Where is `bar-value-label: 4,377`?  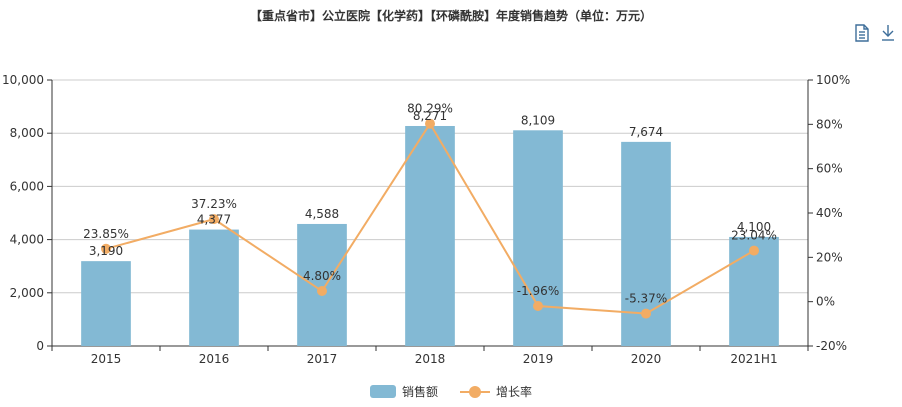 bar-value-label: 4,377 is located at coordinates (214, 220).